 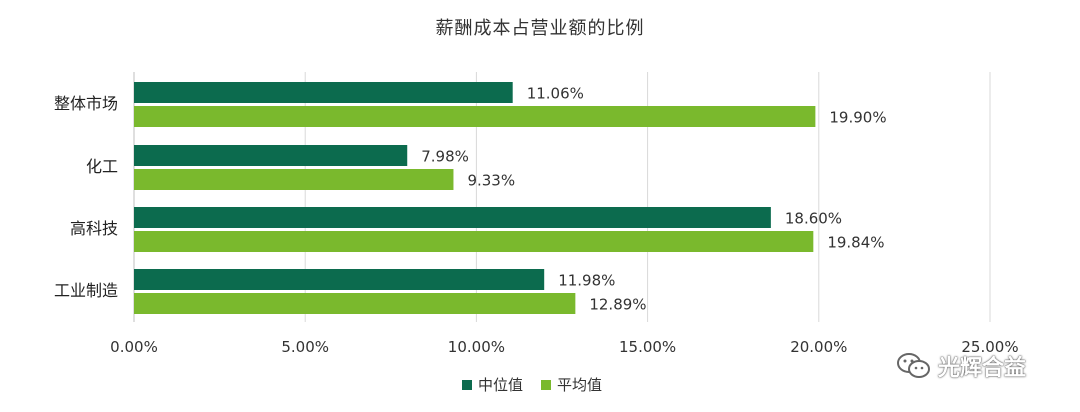 I want to click on legend-swatch-median, so click(x=467, y=384).